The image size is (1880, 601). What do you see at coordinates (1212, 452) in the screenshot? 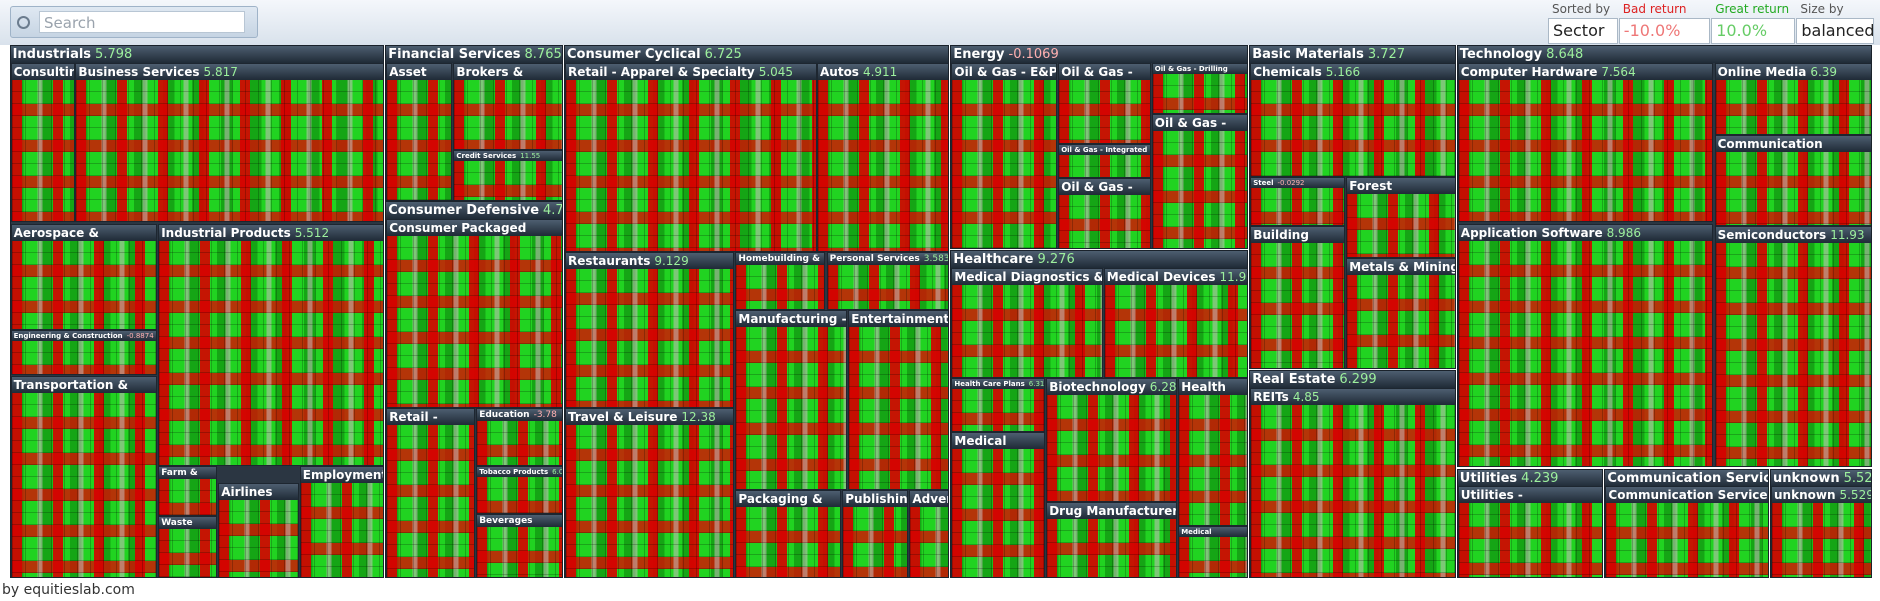
I see `industry-block: Health` at bounding box center [1212, 452].